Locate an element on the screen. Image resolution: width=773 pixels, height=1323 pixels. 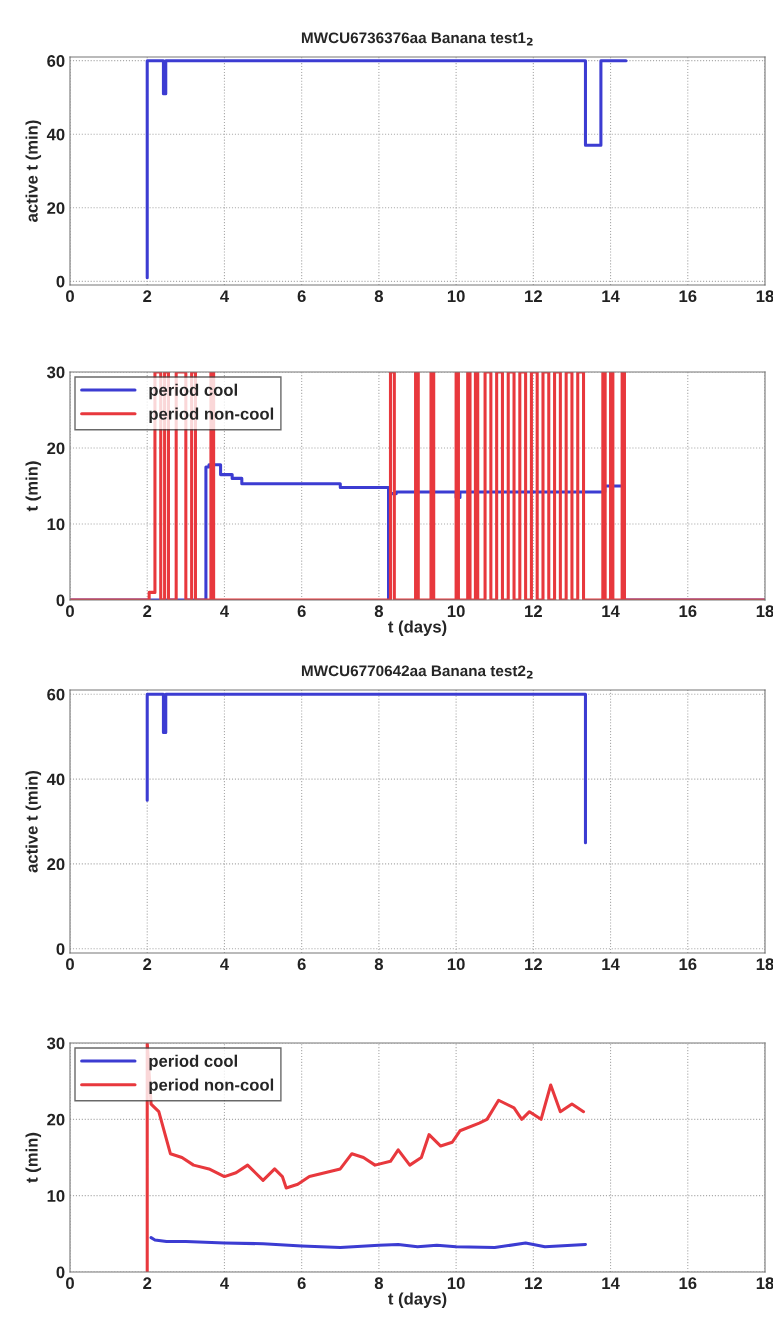
chart-title: MWCU6736376aa Banana test1$_{2}$ is located at coordinates (417, 39).